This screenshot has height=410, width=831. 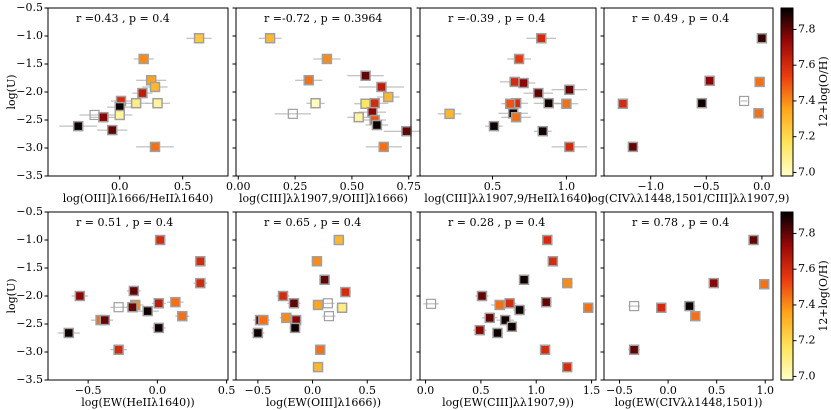 I want to click on annotation: r =-0.39 , p = 0.4, so click(x=496, y=18).